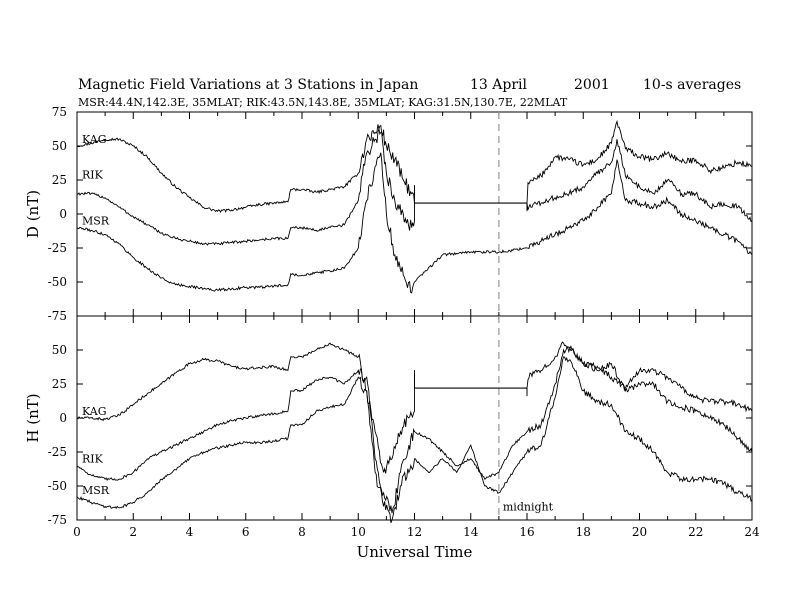 The height and width of the screenshot is (612, 792). What do you see at coordinates (94, 139) in the screenshot?
I see `series-label-KAG-D: KAG` at bounding box center [94, 139].